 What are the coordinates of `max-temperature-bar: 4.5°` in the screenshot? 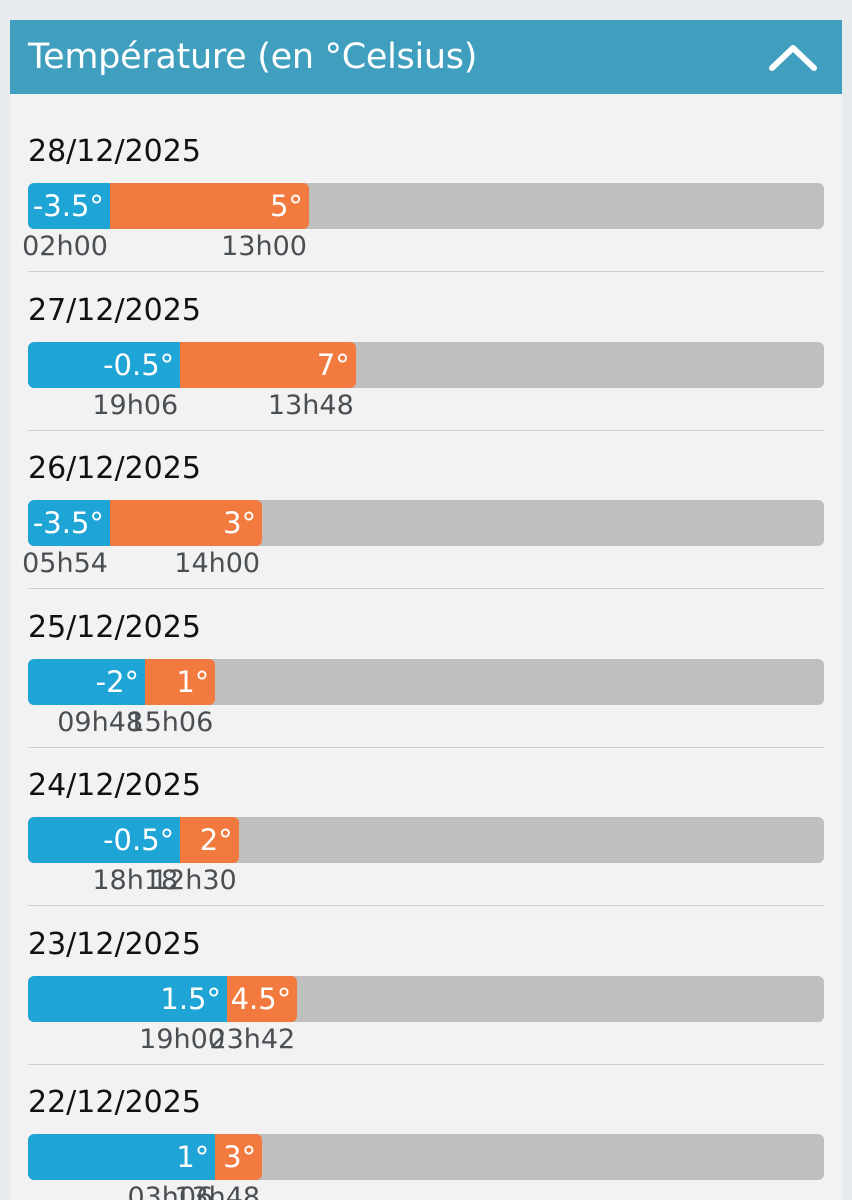 It's located at (262, 998).